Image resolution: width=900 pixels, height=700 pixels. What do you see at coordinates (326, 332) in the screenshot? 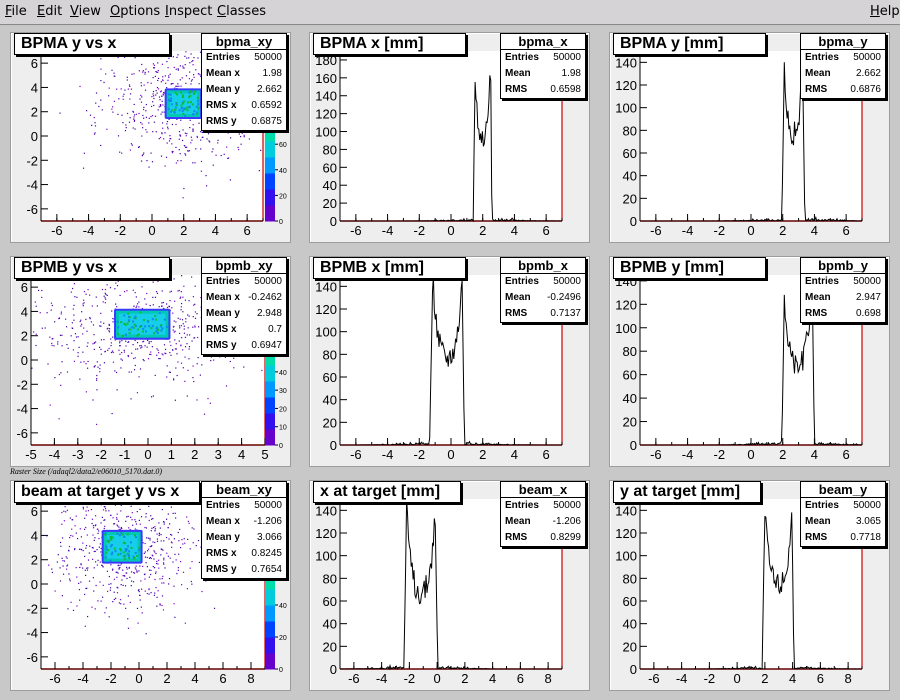
I see `y-tick-label: 100` at bounding box center [326, 332].